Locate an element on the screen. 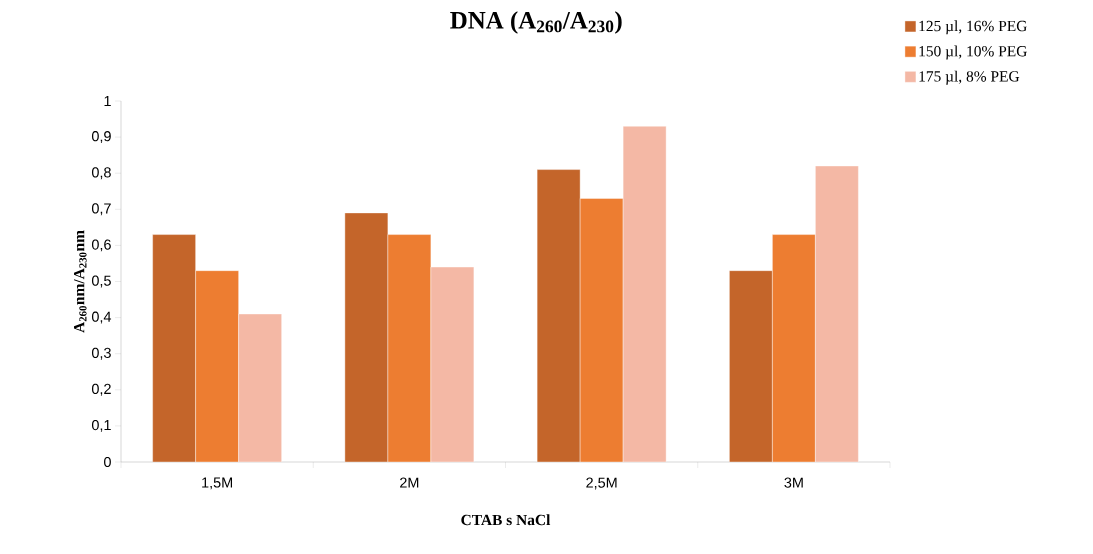 This screenshot has width=1093, height=554. y-tick-label: 0,4 is located at coordinates (101, 317).